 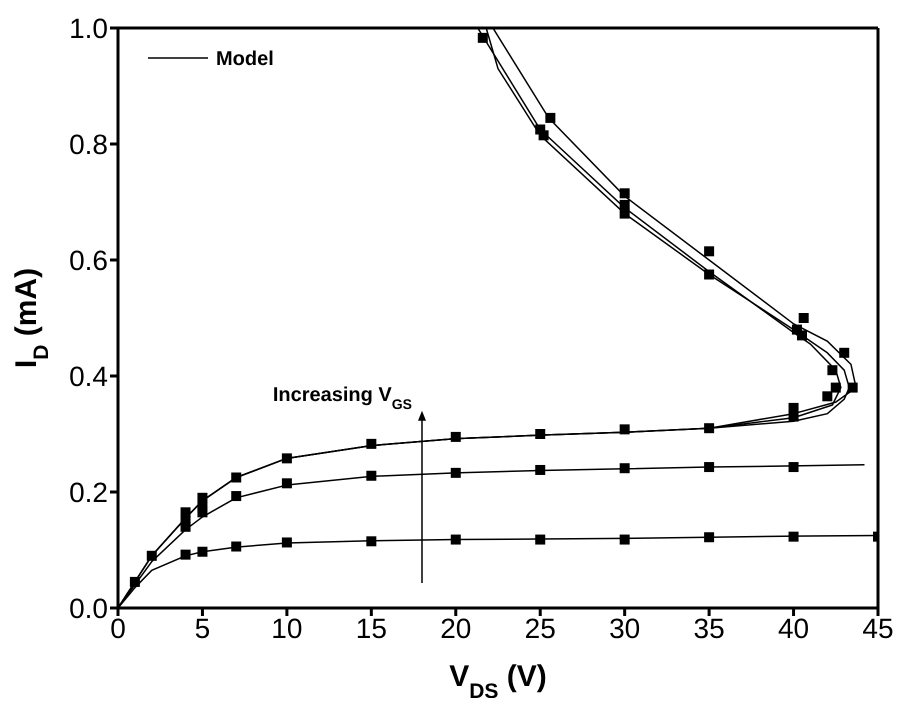 I want to click on x-tick-label: 40, so click(x=794, y=628).